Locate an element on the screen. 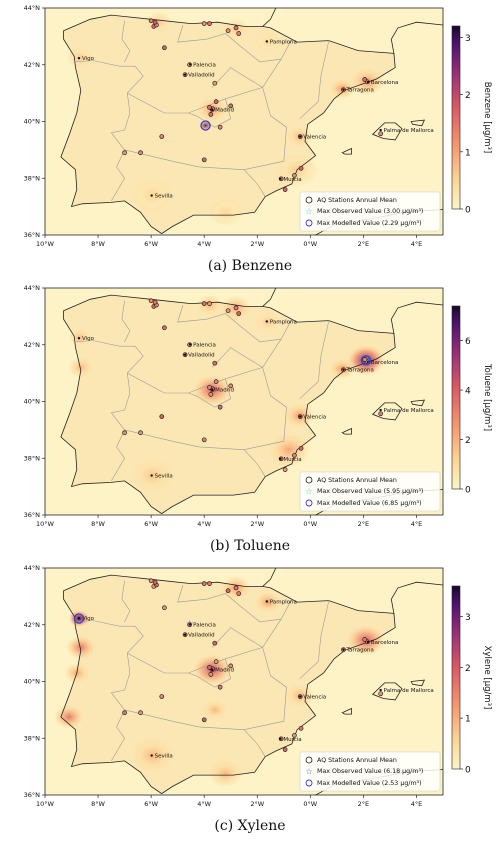  x-tick-label: 0°W is located at coordinates (310, 804).